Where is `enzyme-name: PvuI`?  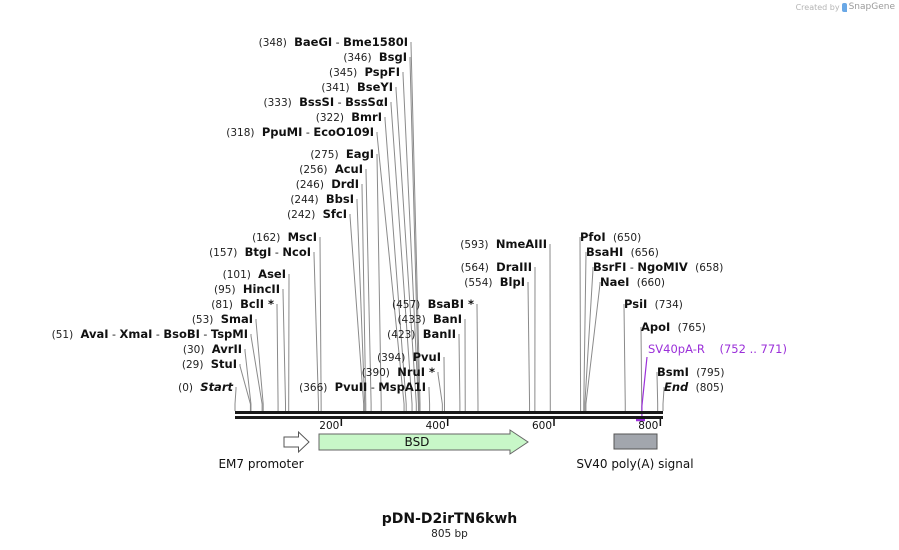 enzyme-name: PvuI is located at coordinates (427, 357).